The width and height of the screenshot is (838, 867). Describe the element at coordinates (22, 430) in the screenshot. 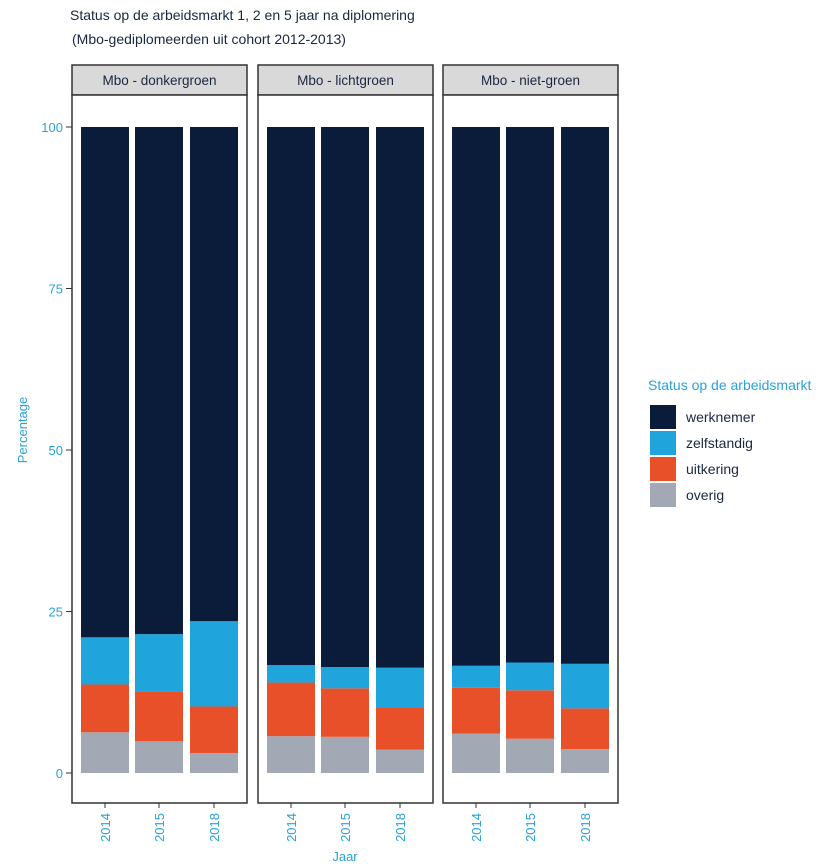

I see `y-axis-title: Percentage` at that location.